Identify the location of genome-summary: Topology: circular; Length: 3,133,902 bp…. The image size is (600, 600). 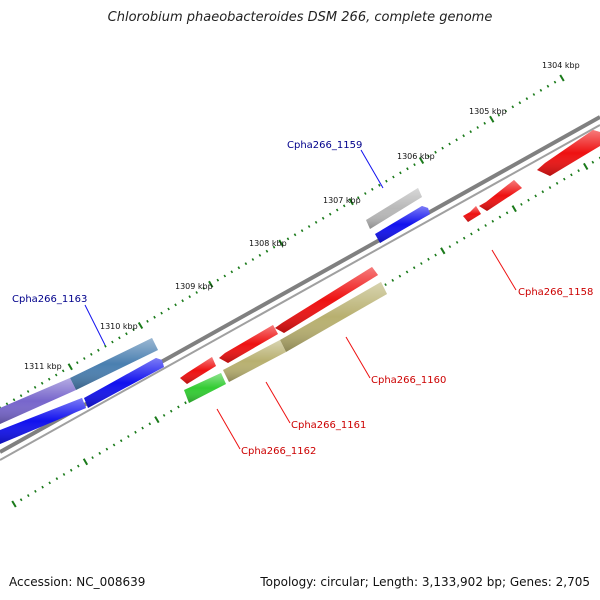
(425, 582).